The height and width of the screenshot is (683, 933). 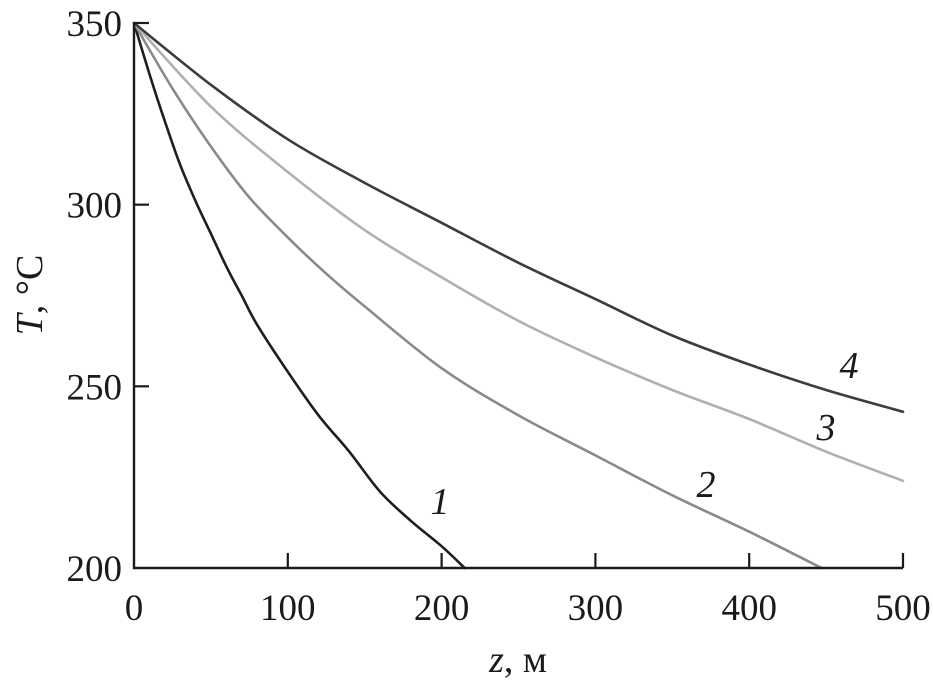 What do you see at coordinates (596, 608) in the screenshot?
I see `x-tick-label: 300` at bounding box center [596, 608].